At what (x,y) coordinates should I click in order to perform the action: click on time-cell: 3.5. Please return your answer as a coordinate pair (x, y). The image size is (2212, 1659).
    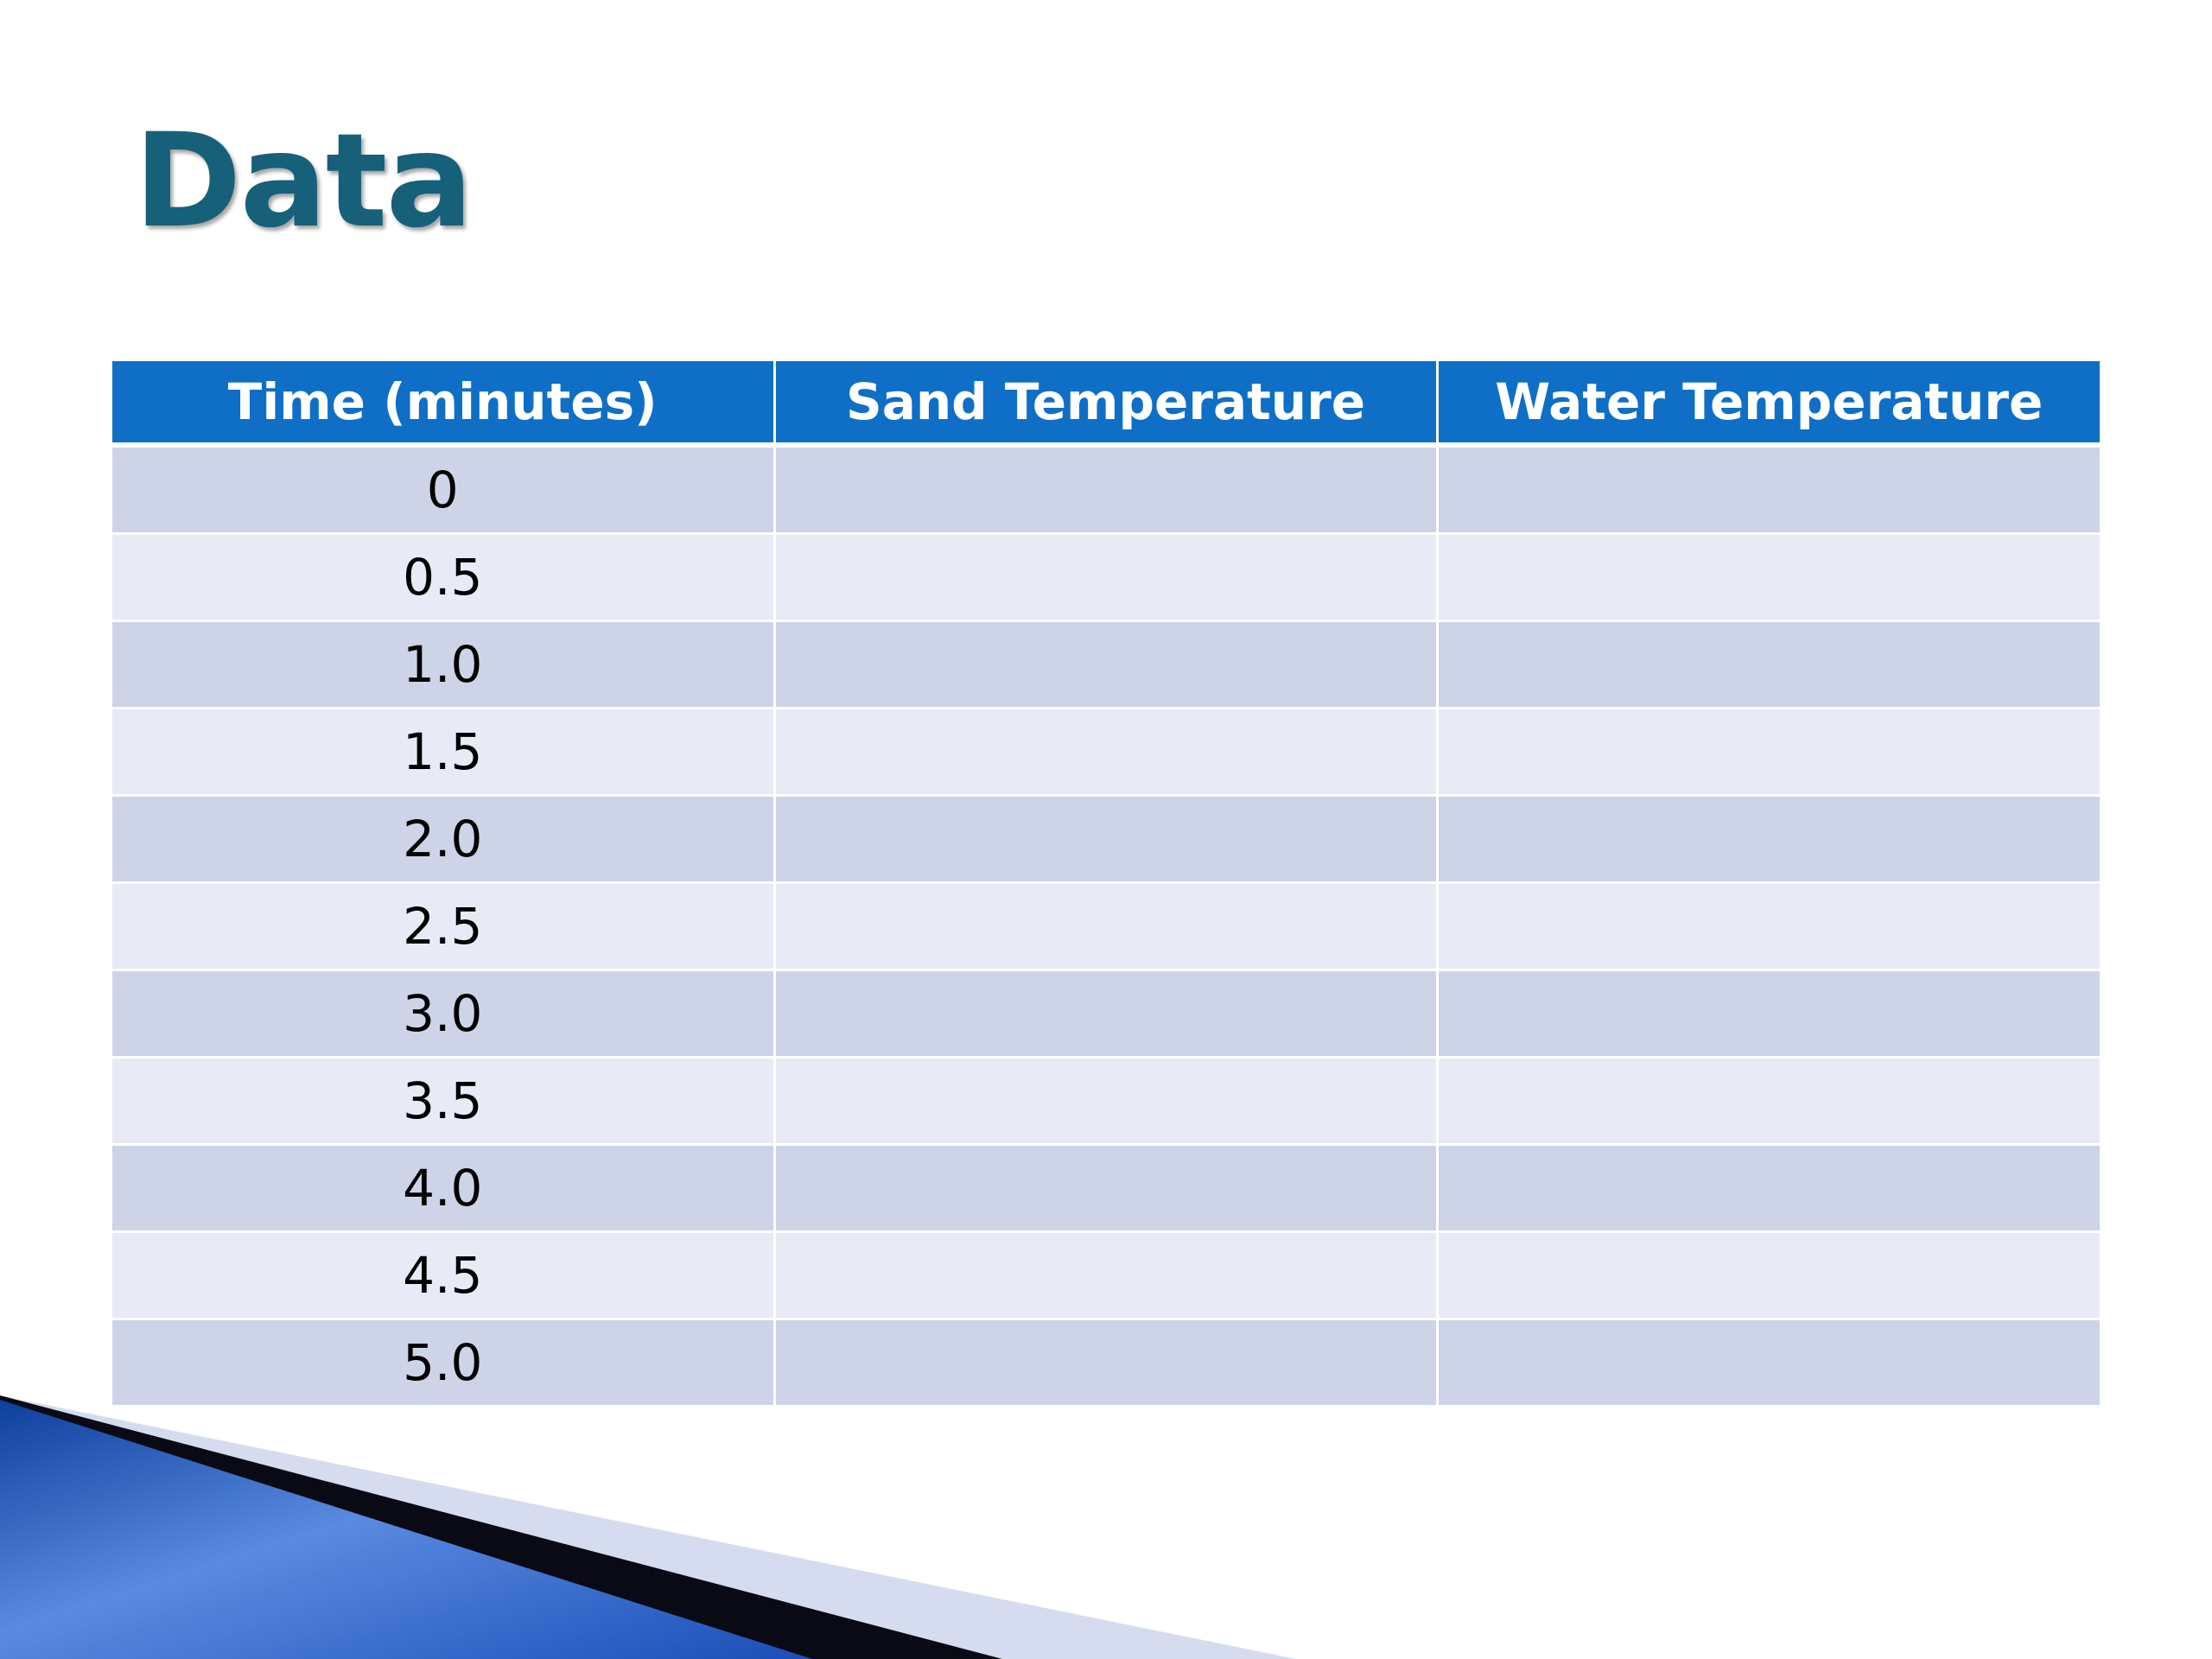
    Looking at the image, I should click on (444, 1101).